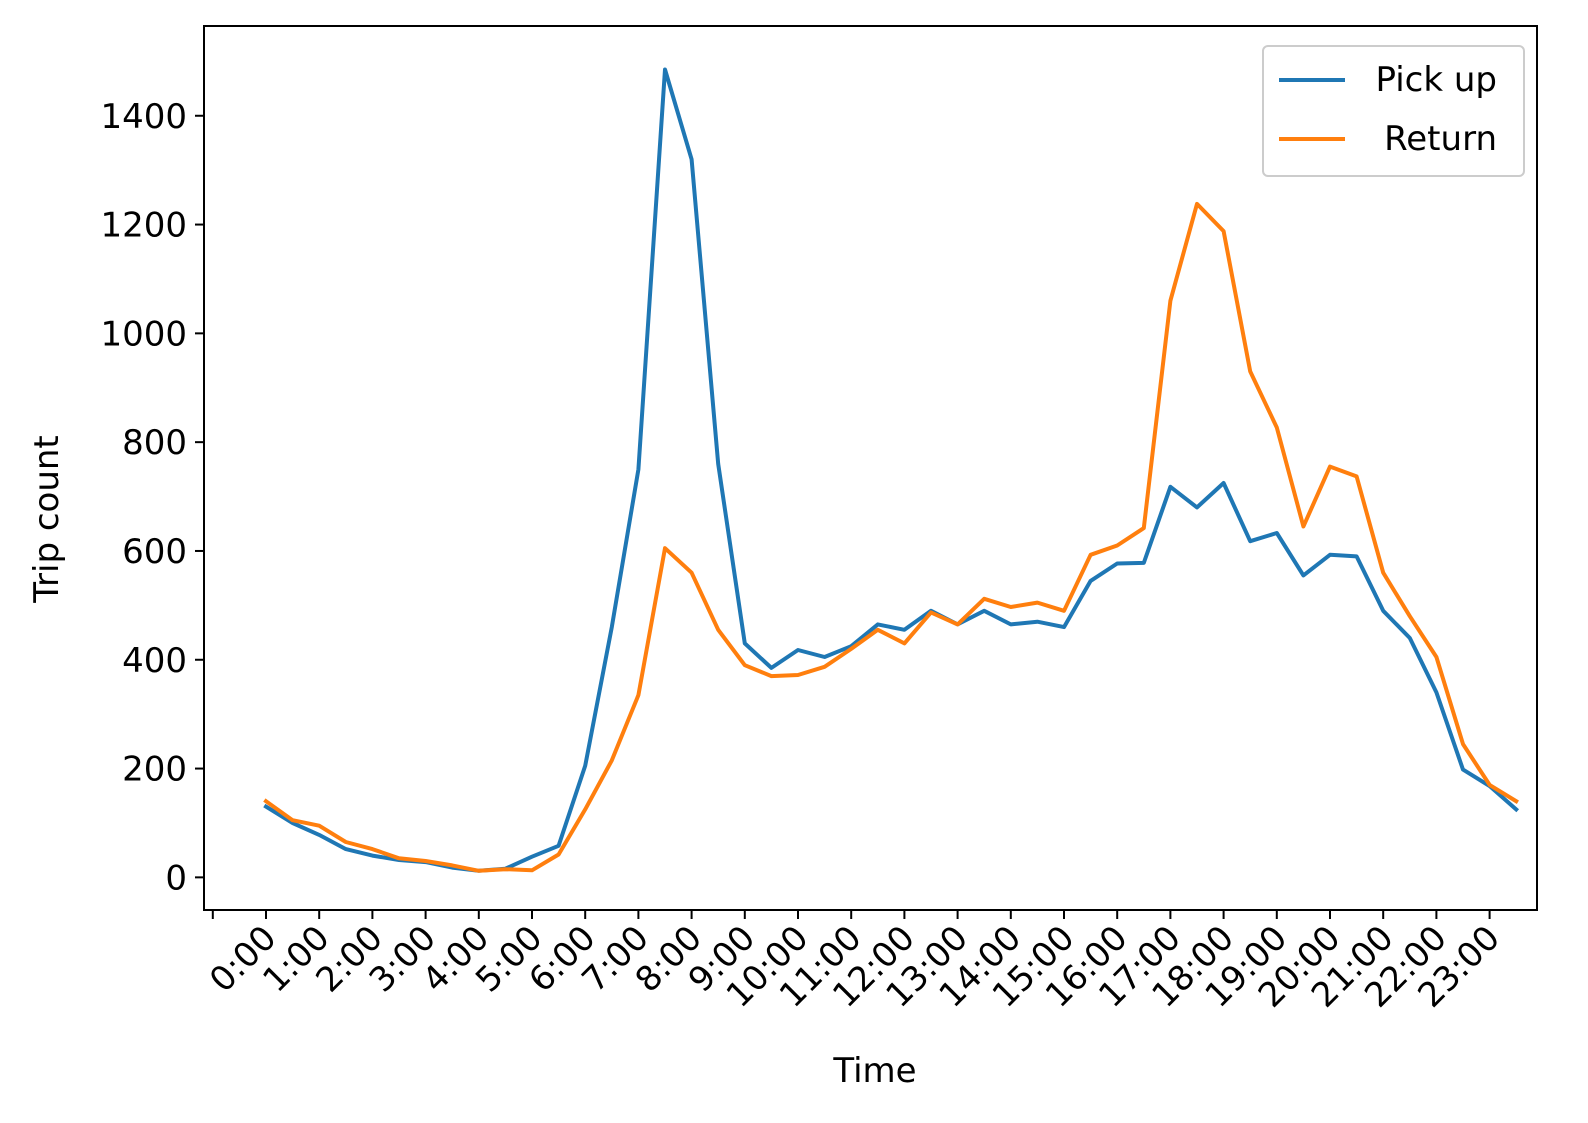  Describe the element at coordinates (1393, 111) in the screenshot. I see `legend: Pick up Return` at that location.